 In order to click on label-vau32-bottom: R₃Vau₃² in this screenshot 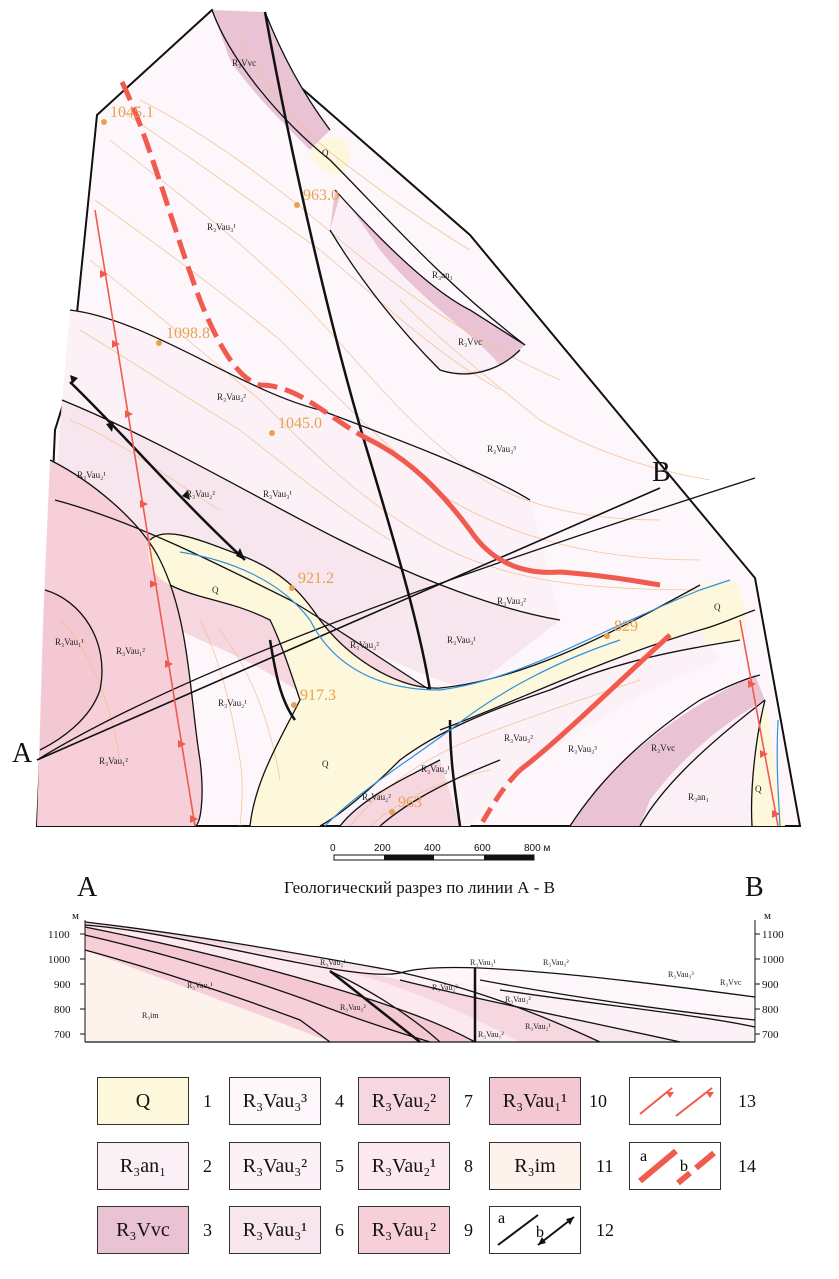, I will do `click(518, 738)`.